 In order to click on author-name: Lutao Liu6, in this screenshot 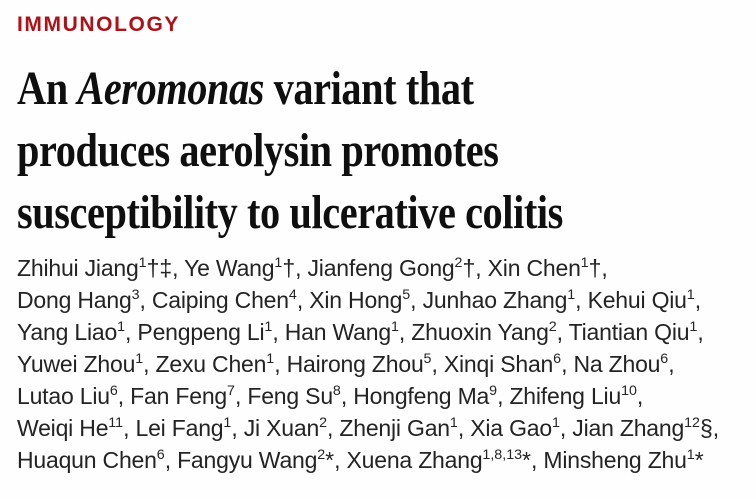, I will do `click(74, 395)`.